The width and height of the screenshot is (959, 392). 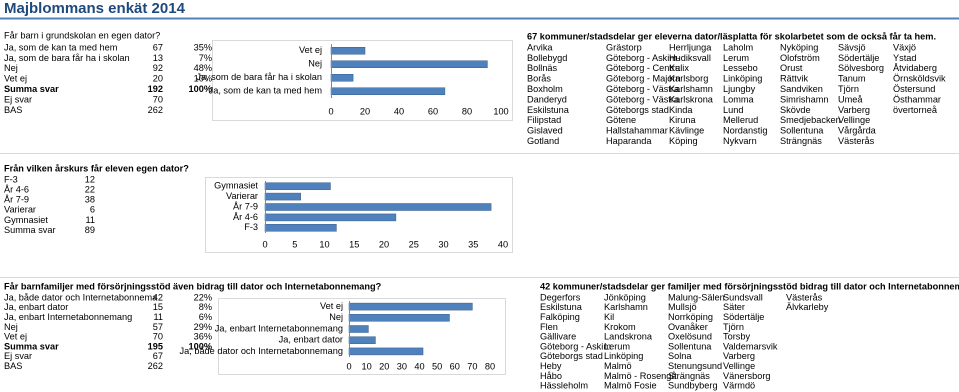 What do you see at coordinates (467, 111) in the screenshot?
I see `x-tick-label: 80` at bounding box center [467, 111].